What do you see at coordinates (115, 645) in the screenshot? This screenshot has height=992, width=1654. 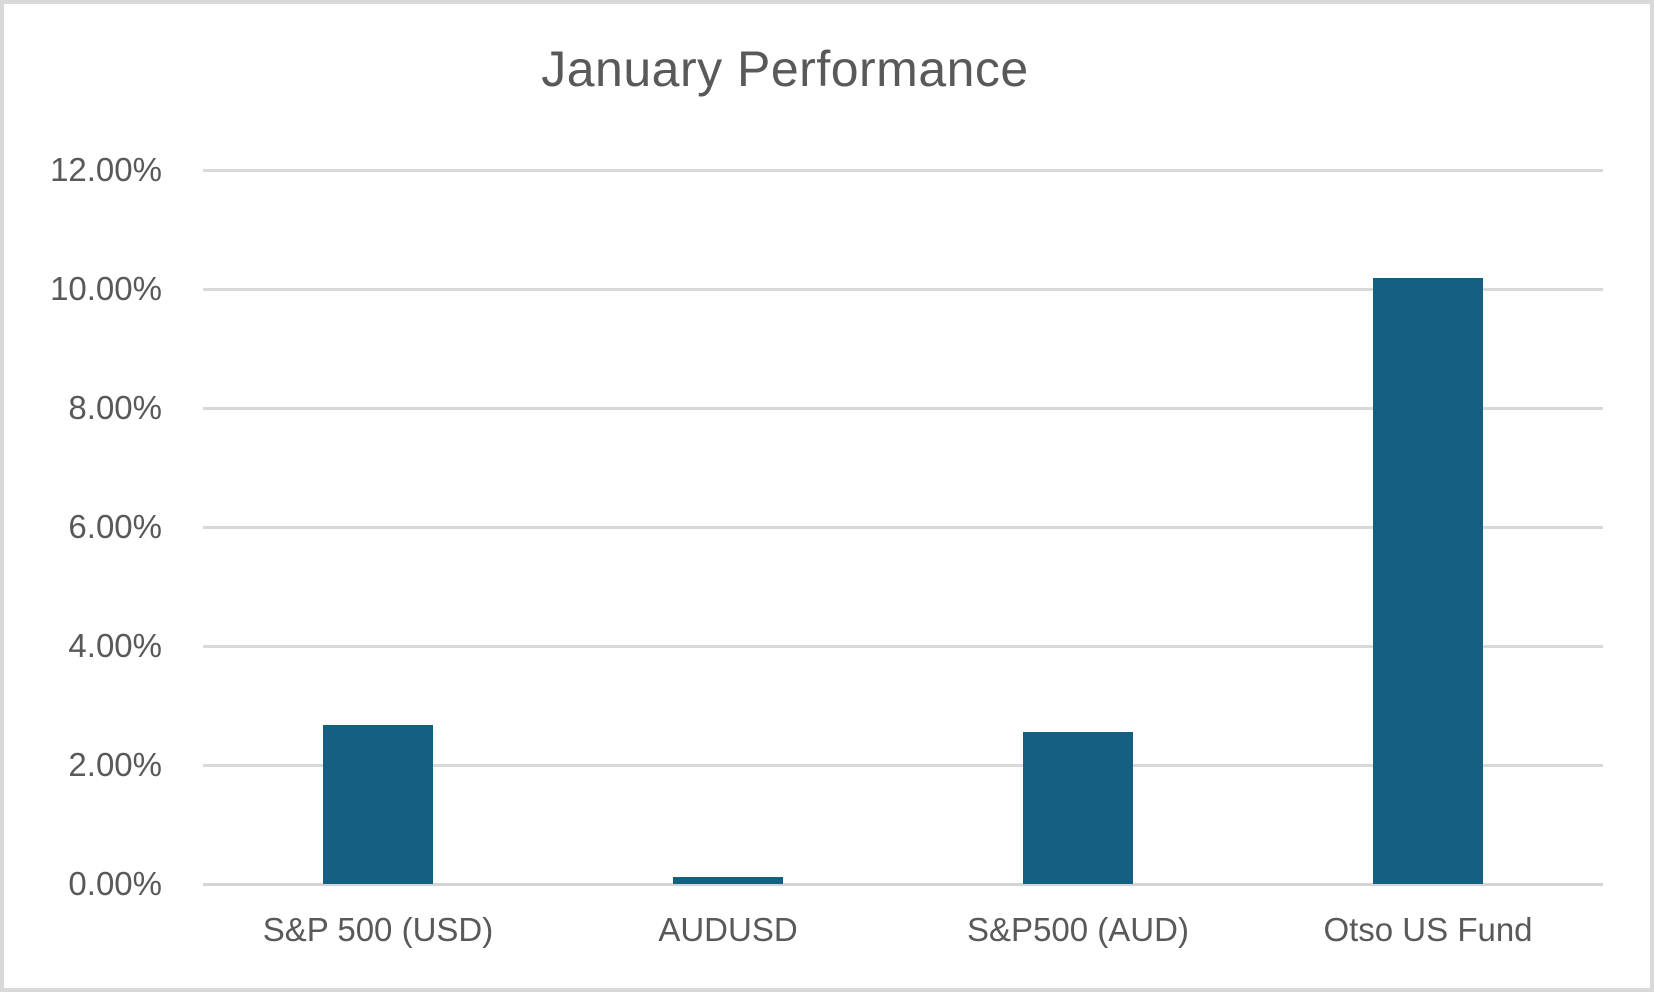 I see `y-axis-tick-label: 4.00%` at bounding box center [115, 645].